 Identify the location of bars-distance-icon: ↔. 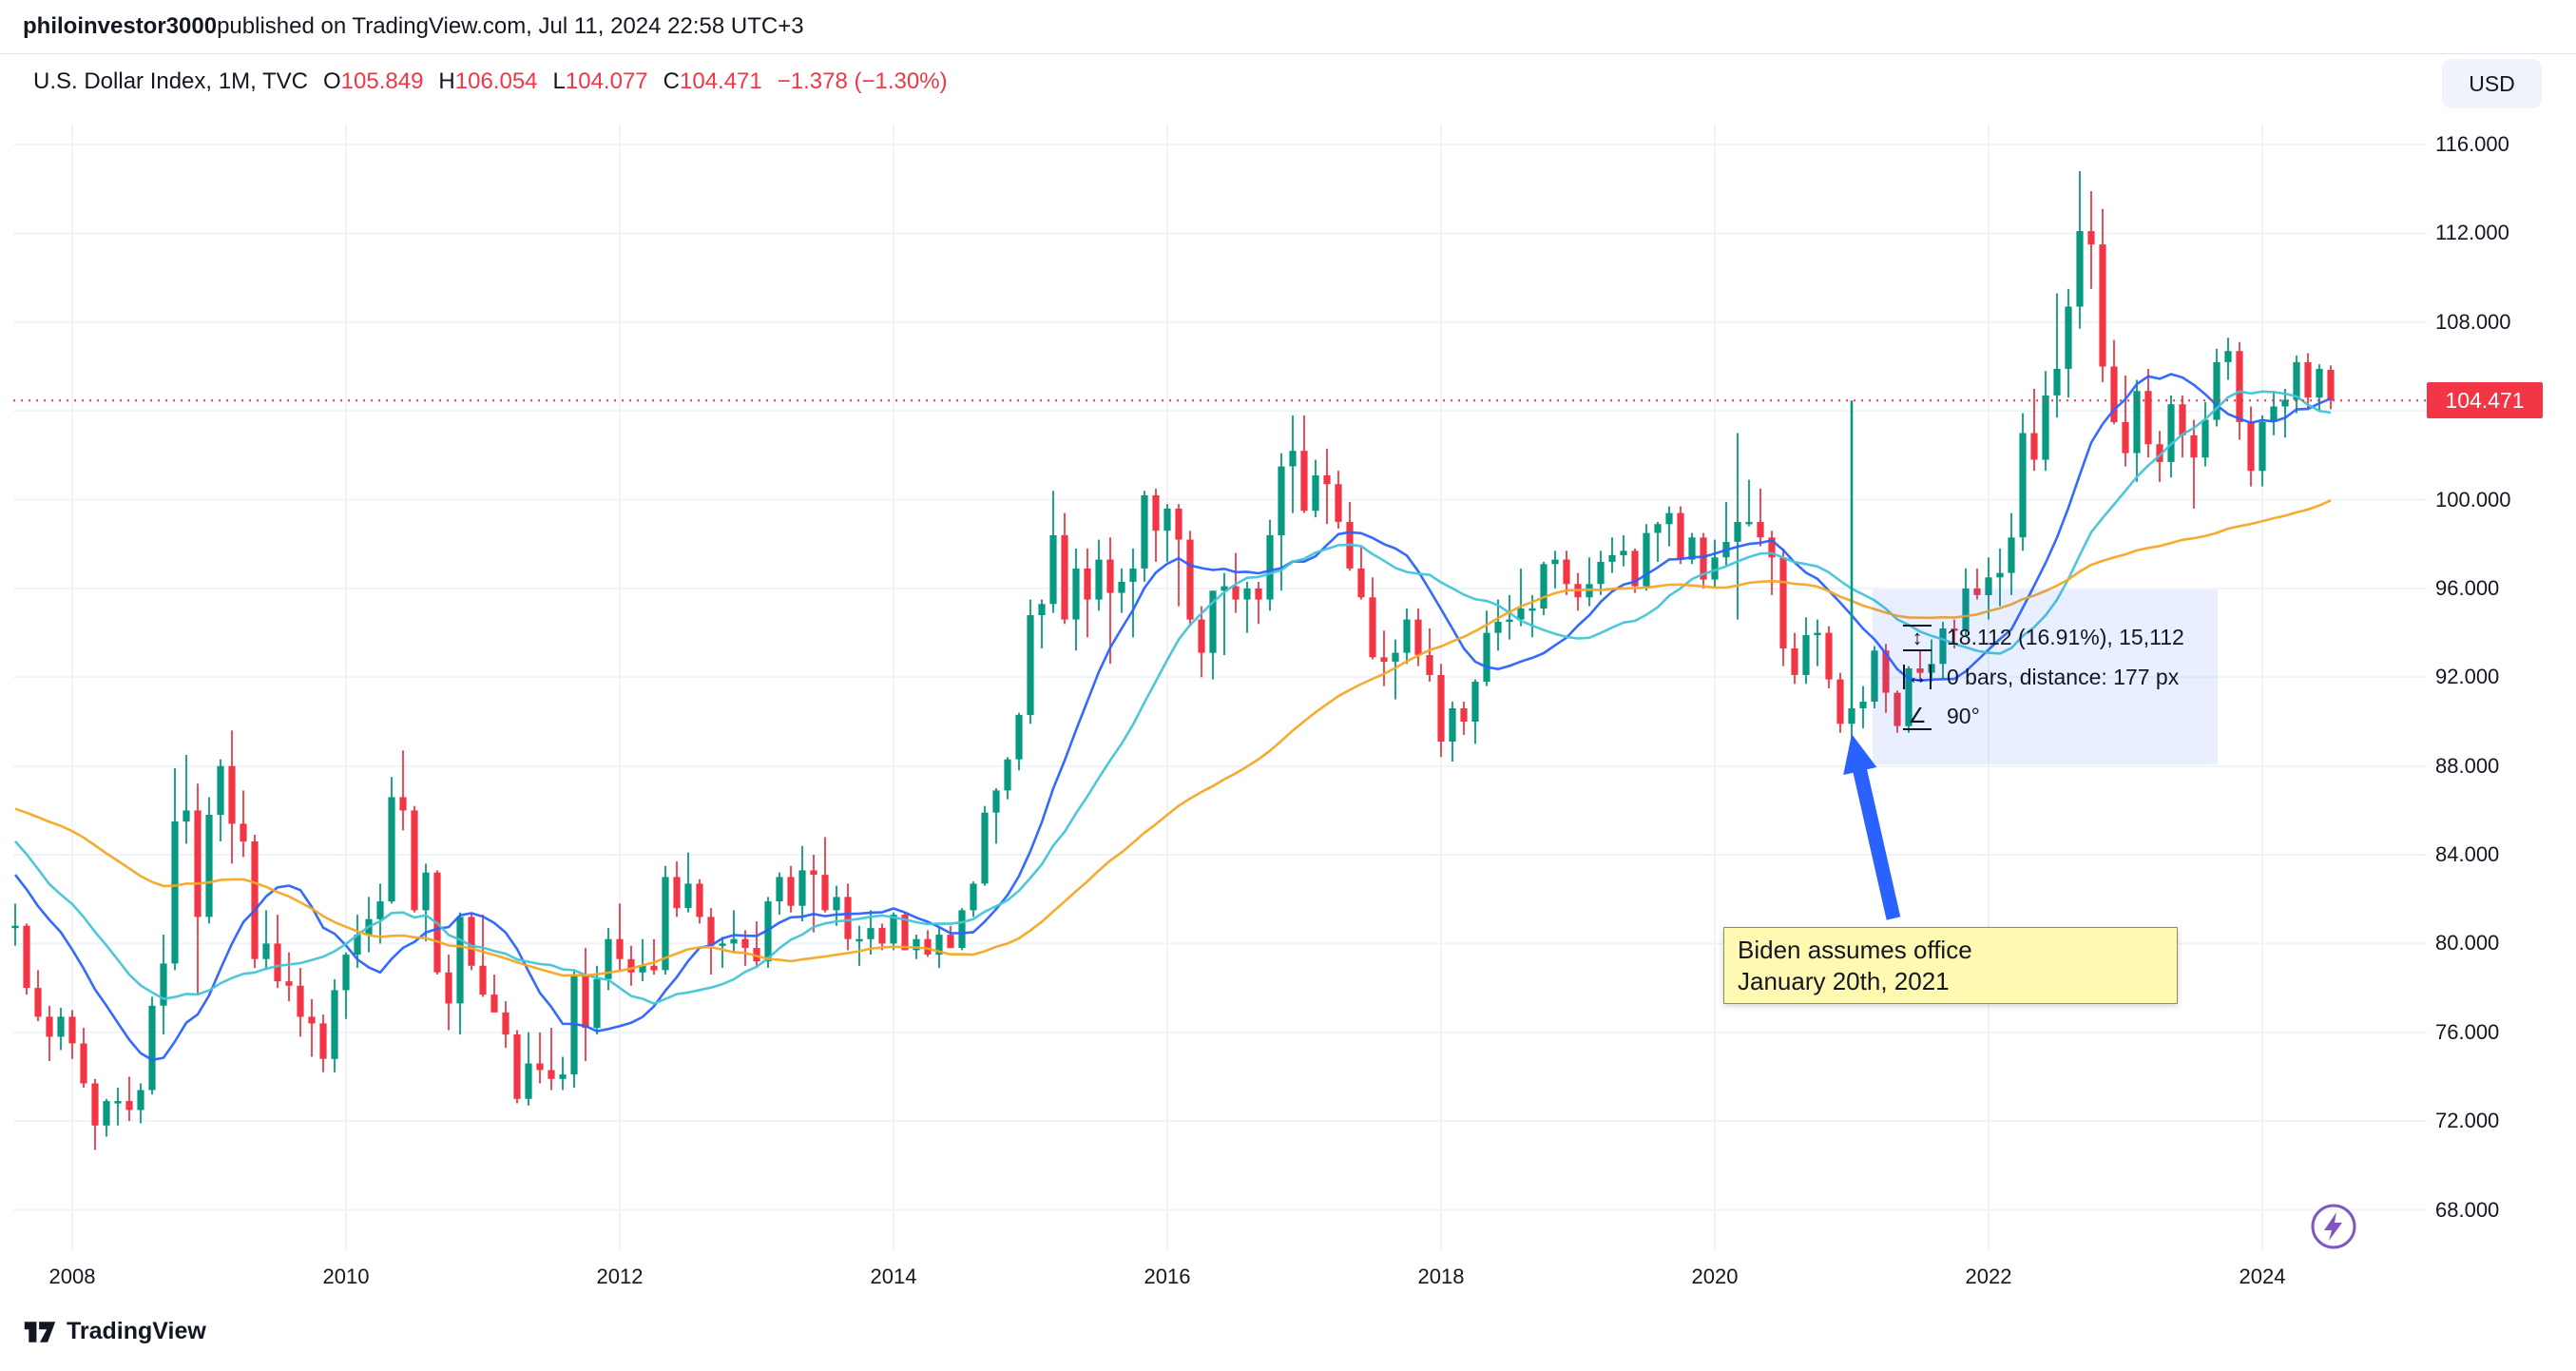
(1917, 677).